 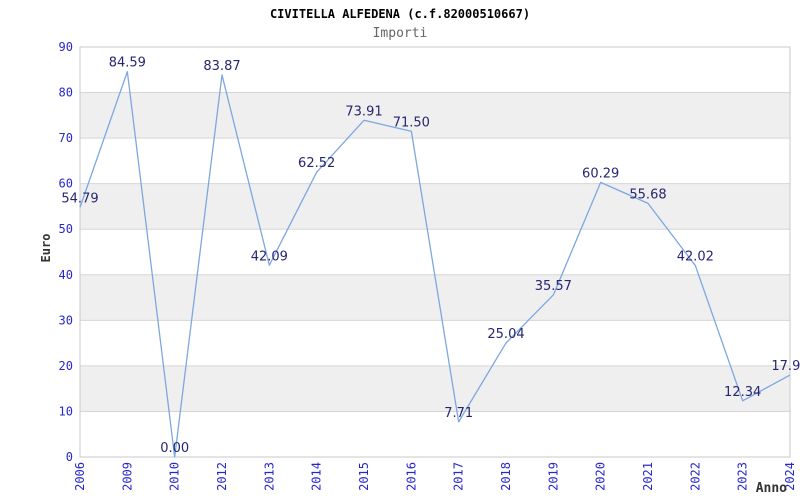 I want to click on data-label: 42.09, so click(x=269, y=256).